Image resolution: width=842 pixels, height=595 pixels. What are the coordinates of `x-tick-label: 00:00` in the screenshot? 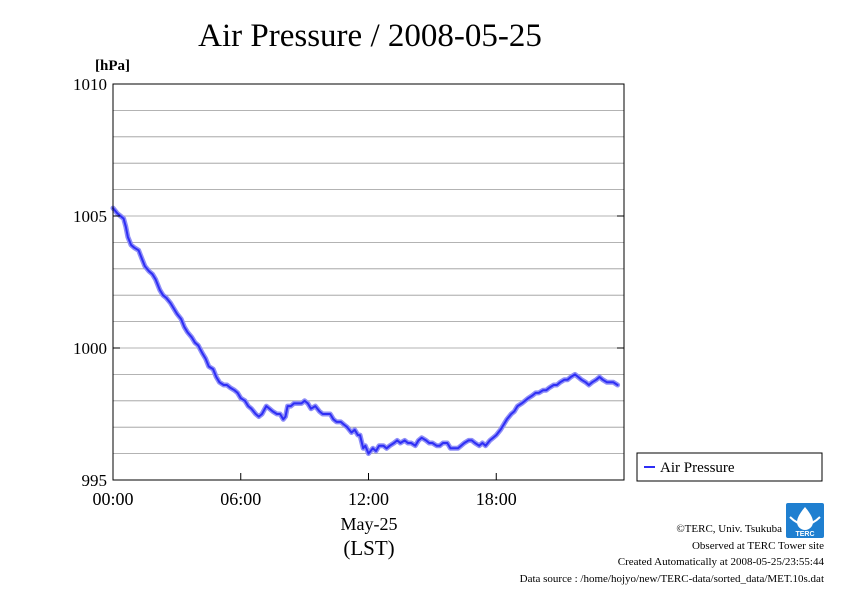 It's located at (112, 499).